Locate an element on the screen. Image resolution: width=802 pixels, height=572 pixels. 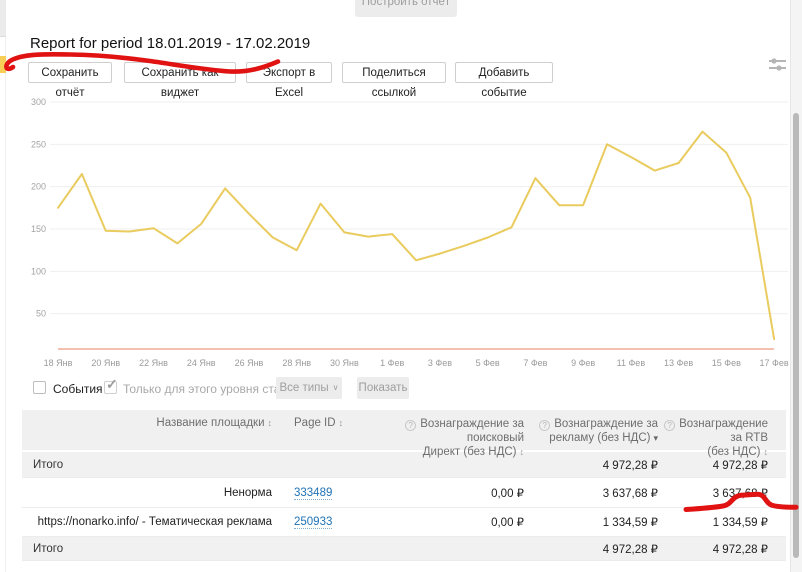
rtb-cell: 1 334,59 ₽ is located at coordinates (740, 523).